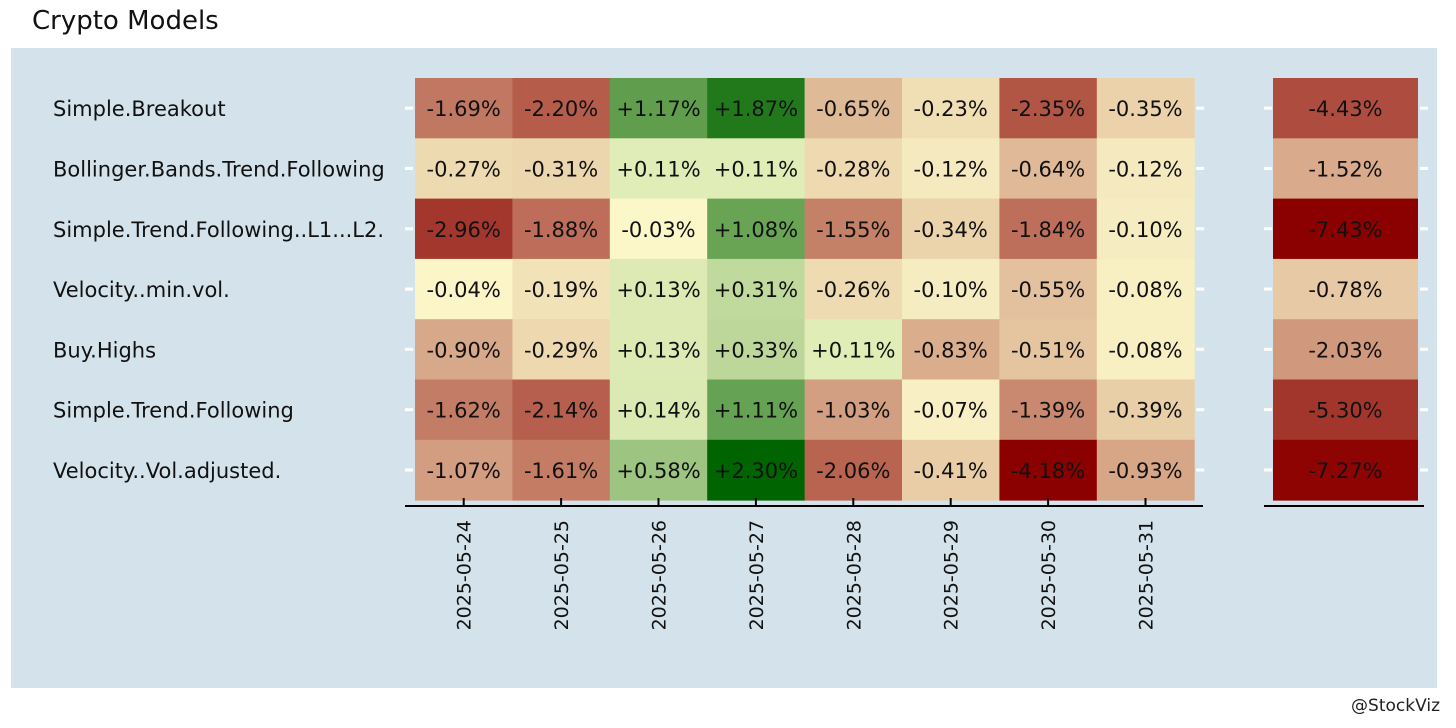 This screenshot has height=728, width=1456. I want to click on cell-label: +0.33%, so click(756, 350).